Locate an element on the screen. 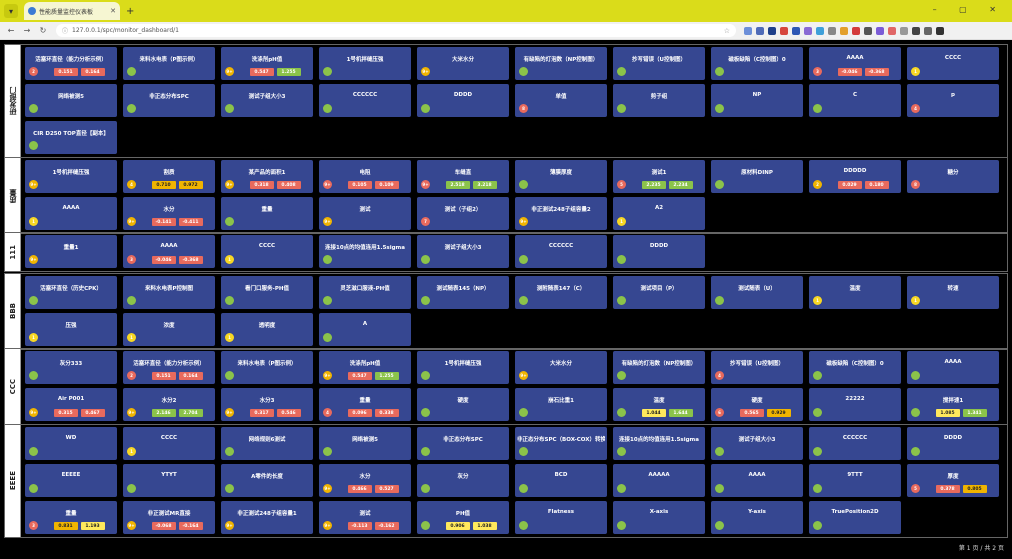 This screenshot has height=559, width=1012. monitor-card: 连接10点的均值连用1.5sigma is located at coordinates (365, 251).